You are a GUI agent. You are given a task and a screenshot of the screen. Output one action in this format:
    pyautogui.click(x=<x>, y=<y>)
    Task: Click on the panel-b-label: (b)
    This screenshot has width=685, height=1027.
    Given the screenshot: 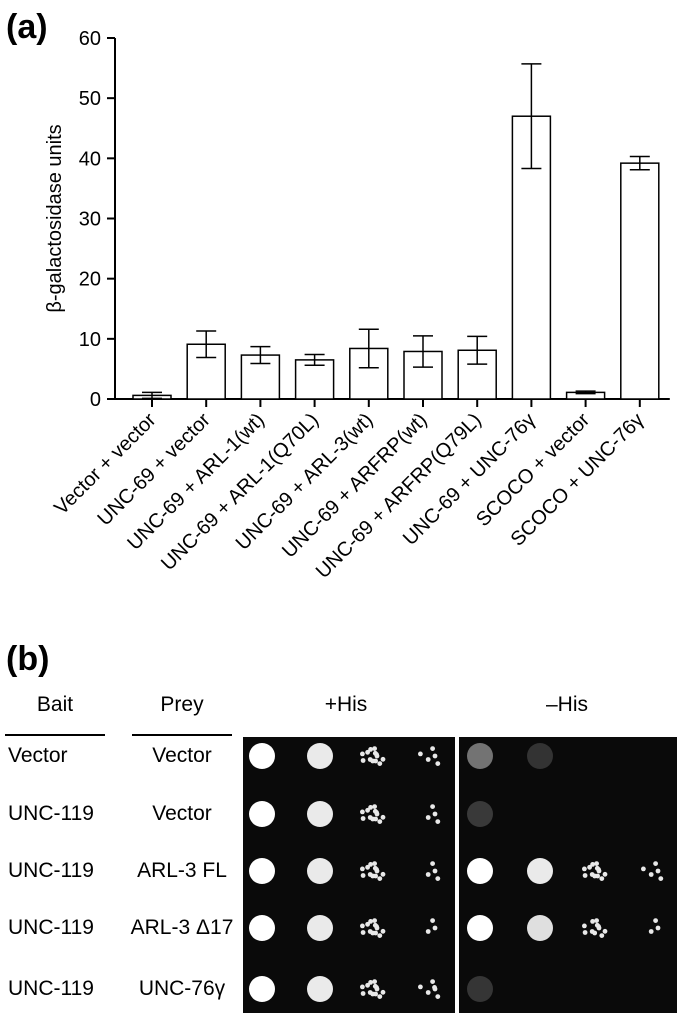 What is the action you would take?
    pyautogui.click(x=28, y=659)
    